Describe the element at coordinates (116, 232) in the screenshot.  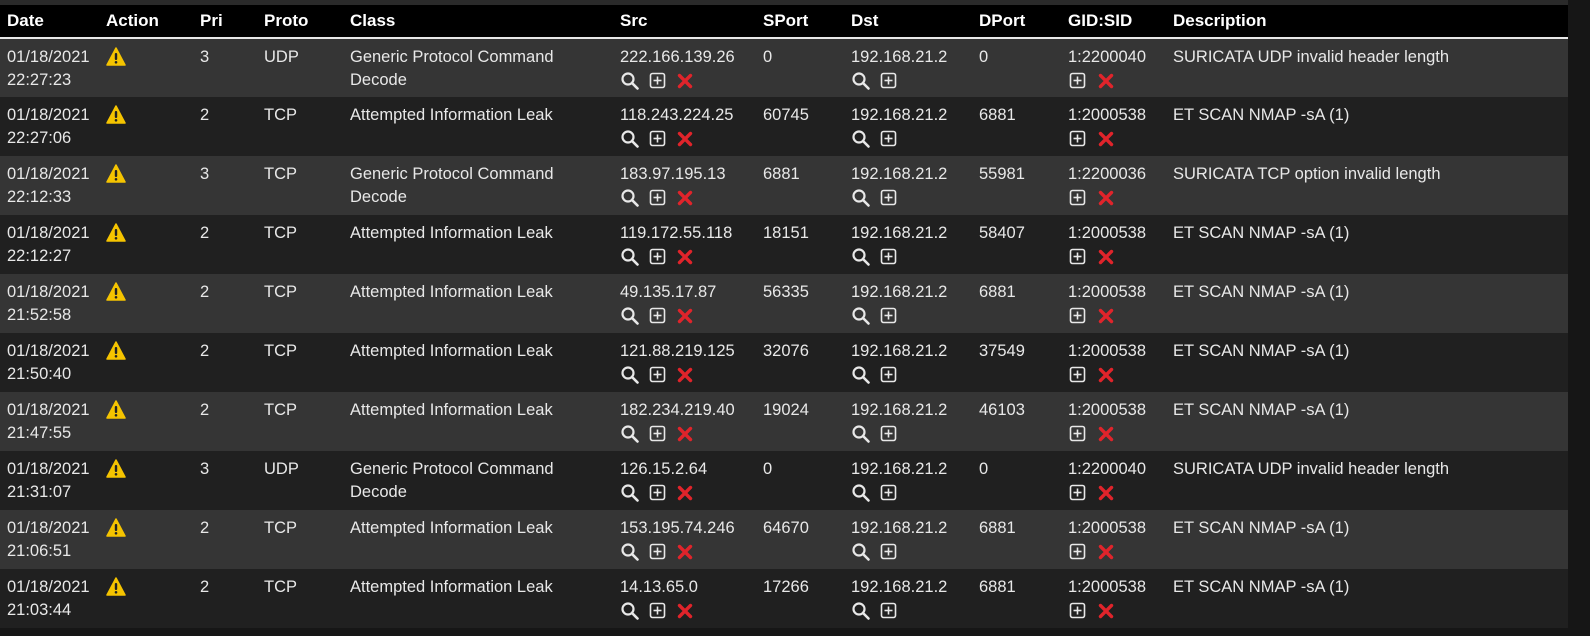
I see `warning-icon` at that location.